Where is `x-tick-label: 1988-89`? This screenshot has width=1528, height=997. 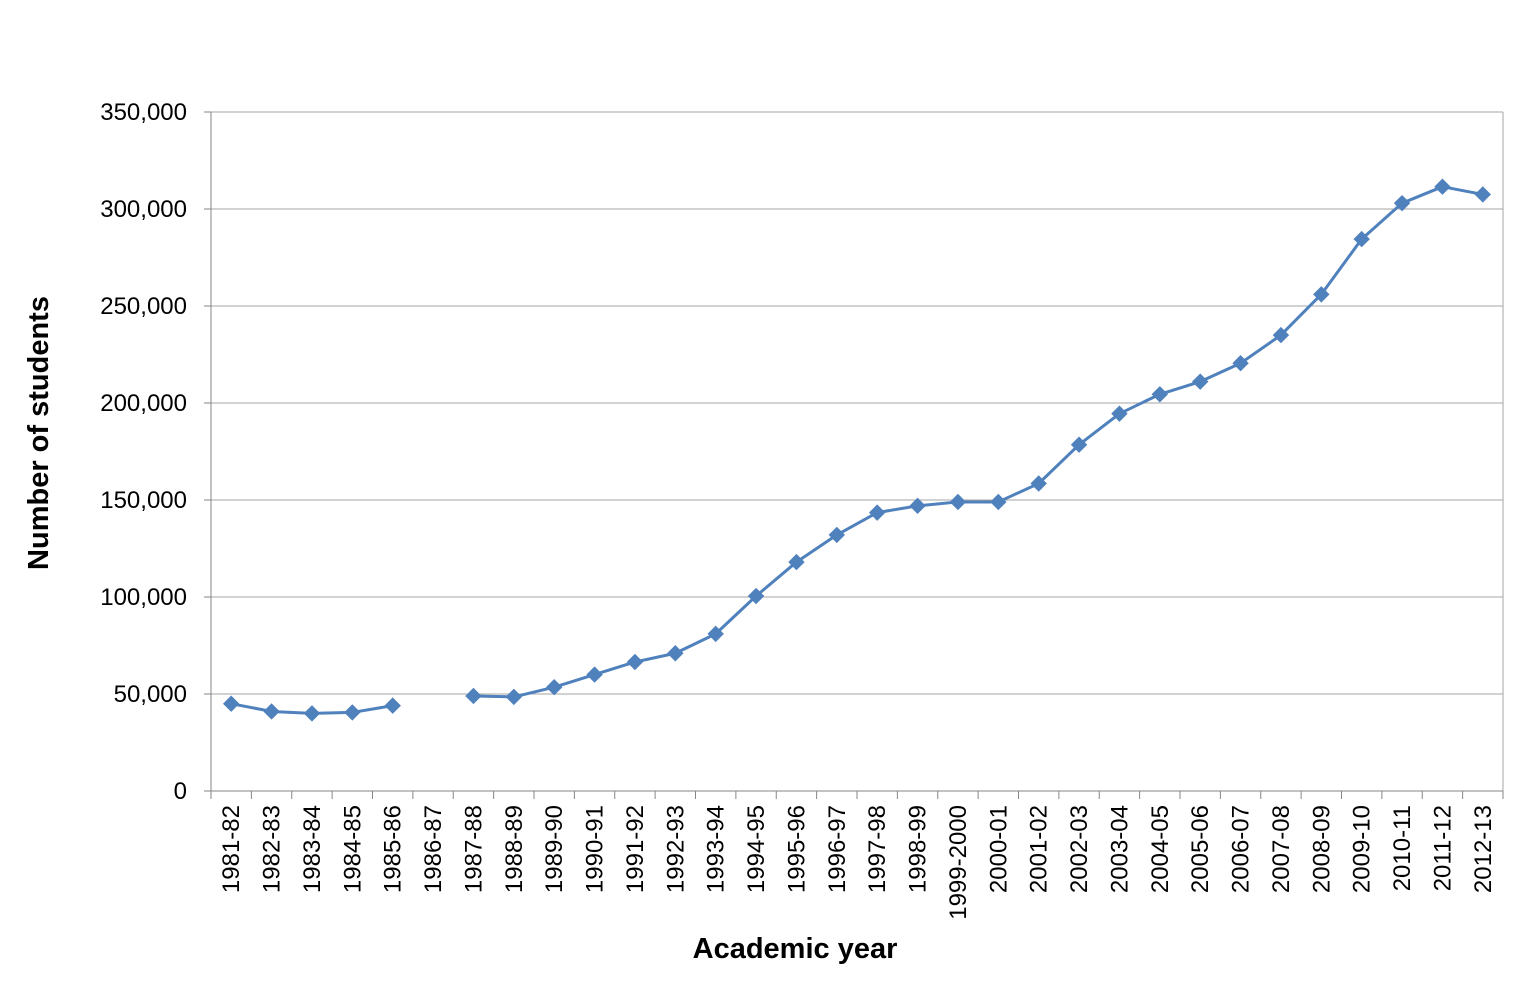
x-tick-label: 1988-89 is located at coordinates (514, 849).